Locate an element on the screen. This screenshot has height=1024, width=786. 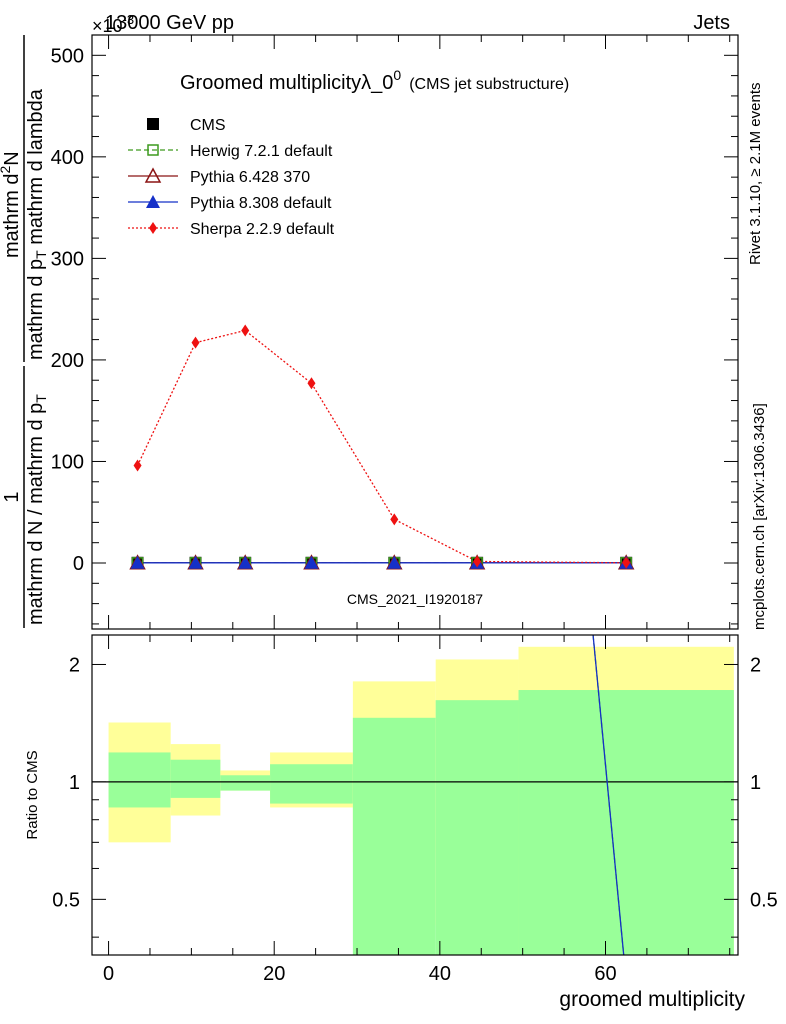
main-ytick-label: 500 is located at coordinates (67, 56).